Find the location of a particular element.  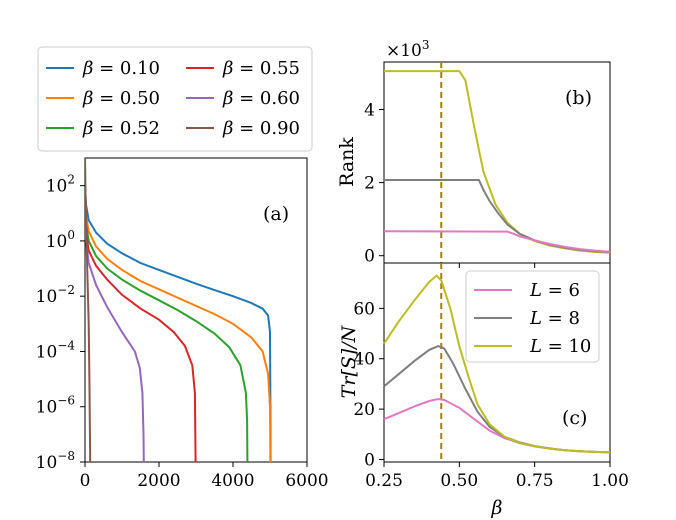

x-tick-label: 0.75 is located at coordinates (535, 481).